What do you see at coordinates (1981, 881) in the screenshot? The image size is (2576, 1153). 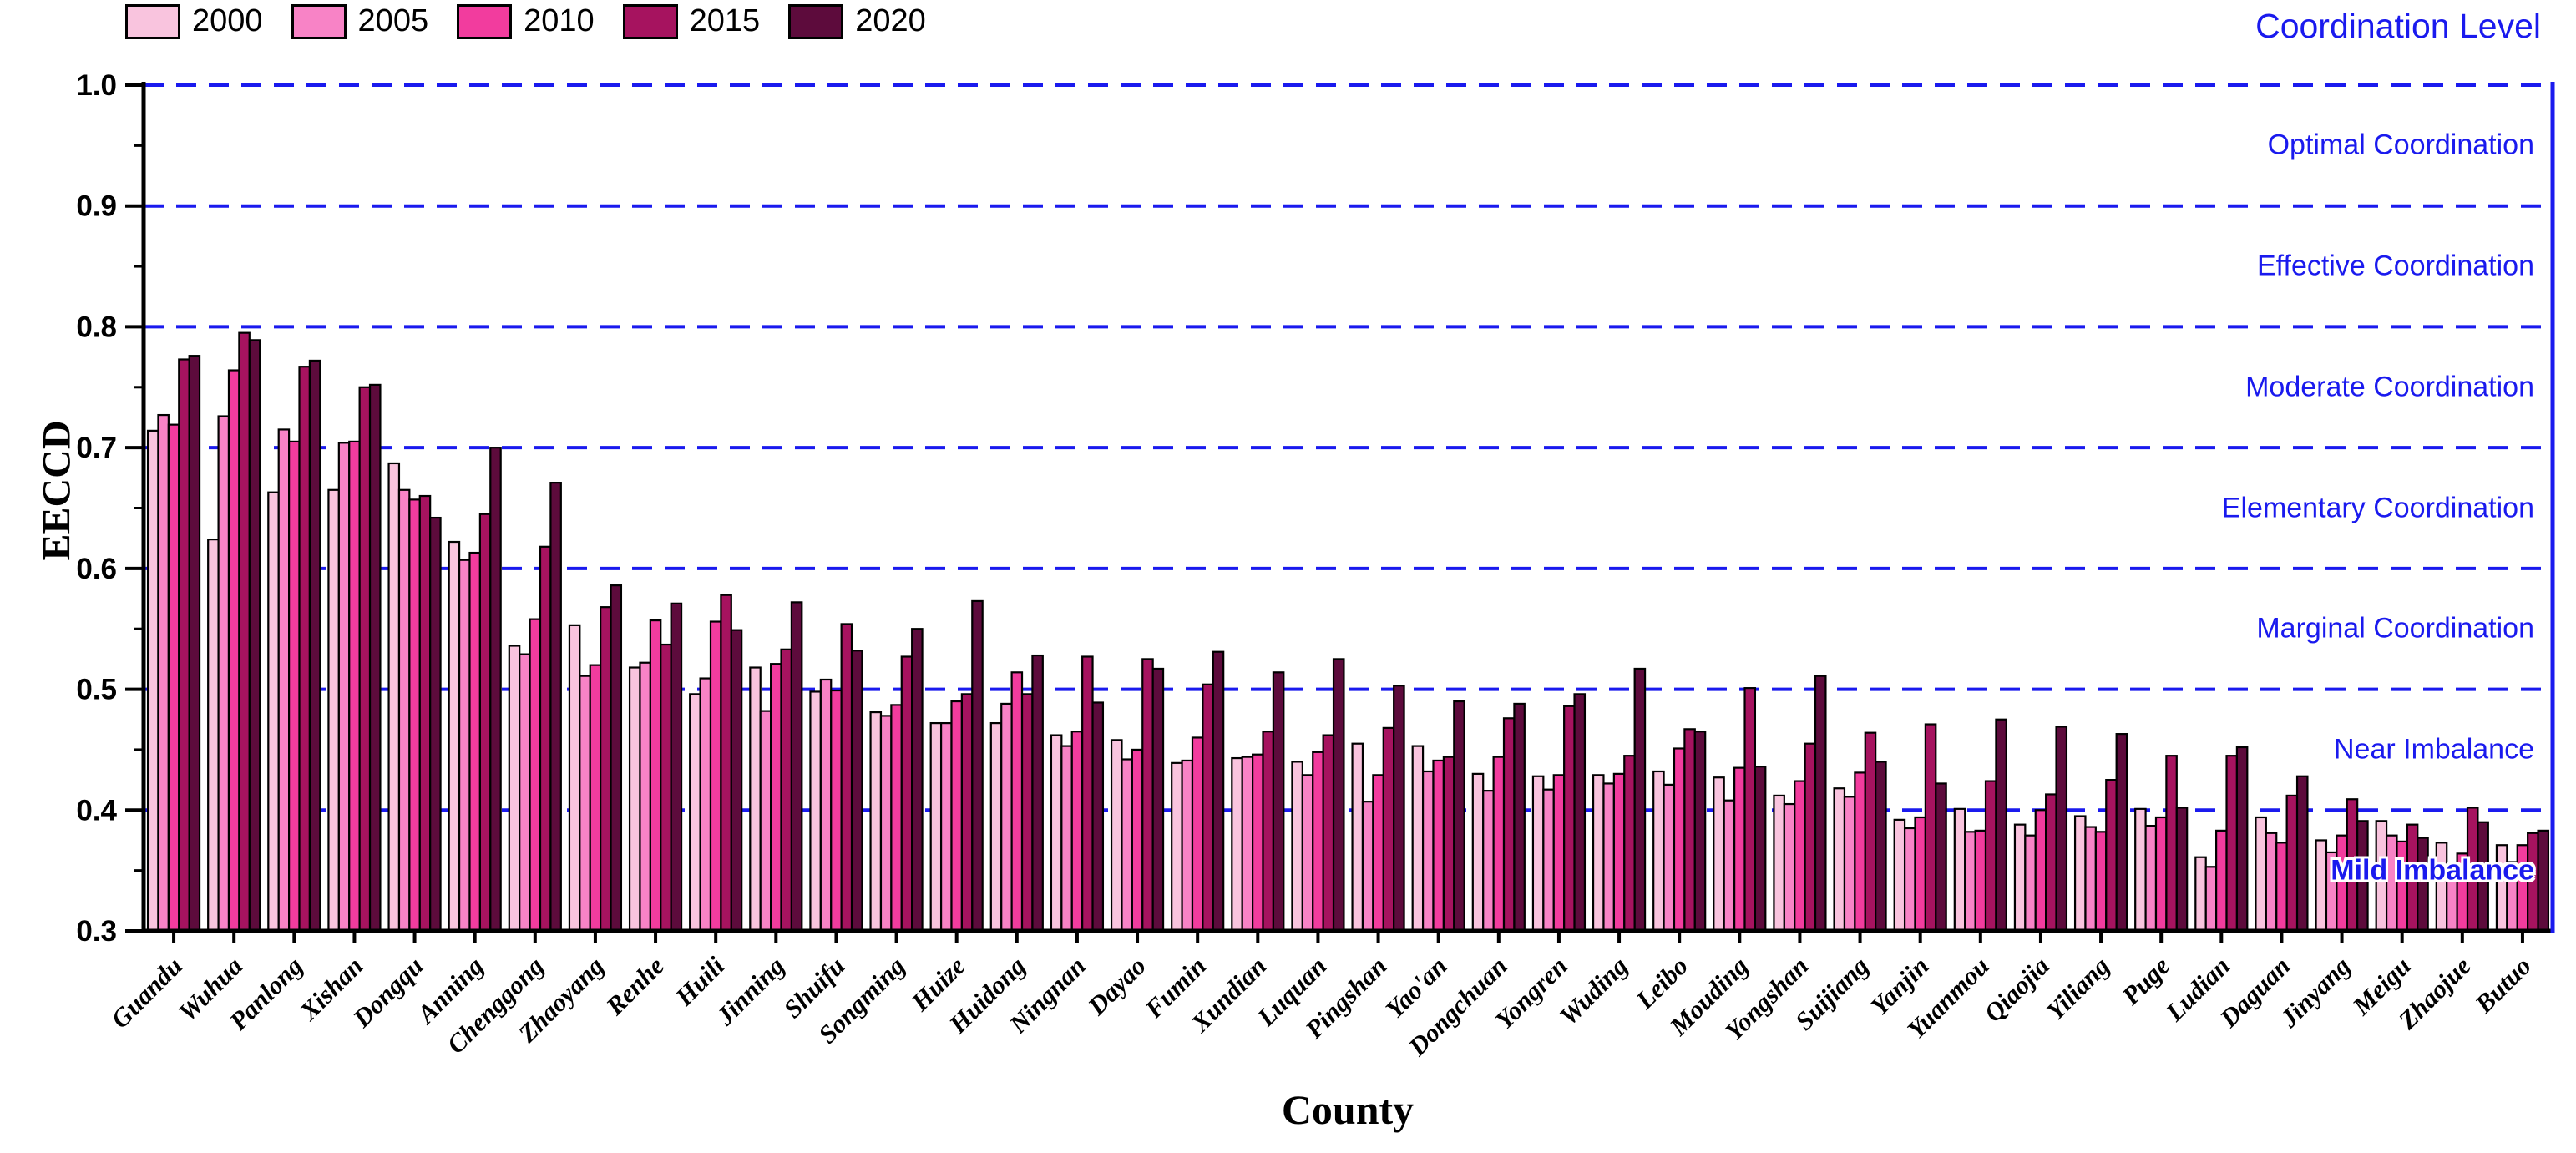 I see `bar-Yuanmou-2010` at bounding box center [1981, 881].